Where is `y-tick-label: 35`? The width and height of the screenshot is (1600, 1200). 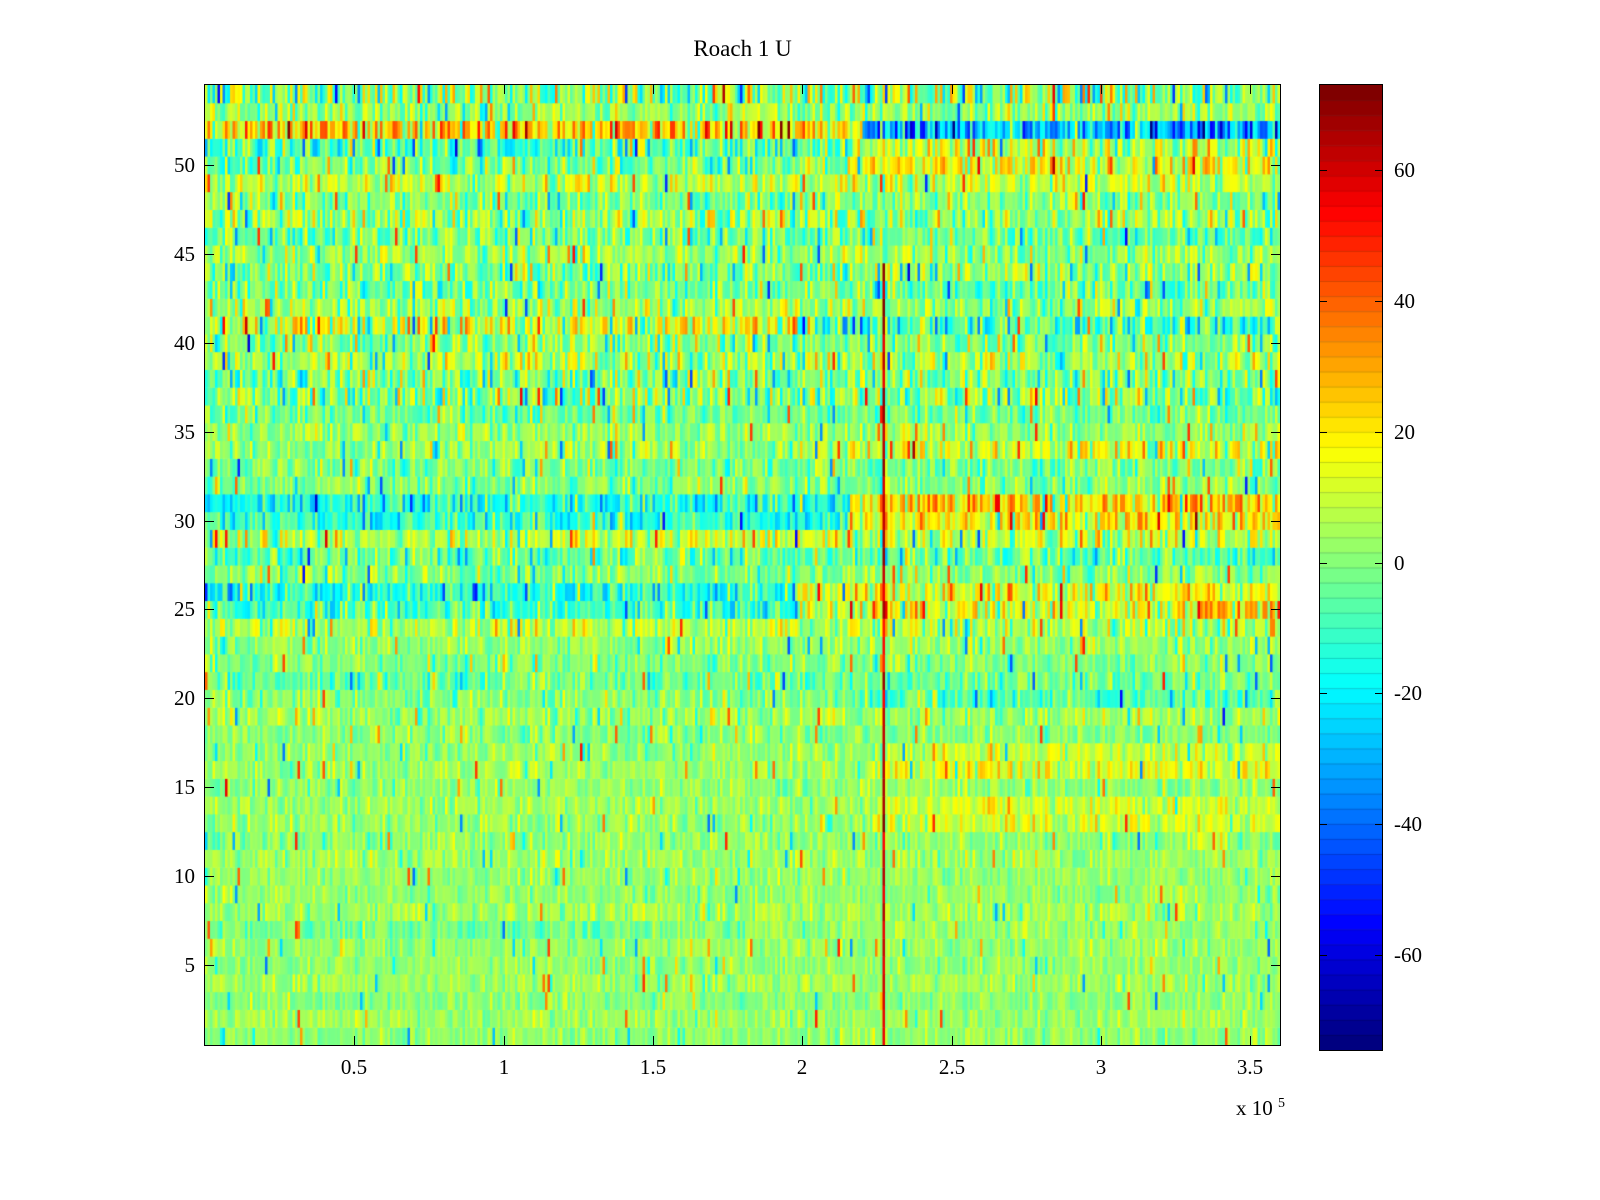 y-tick-label: 35 is located at coordinates (184, 432).